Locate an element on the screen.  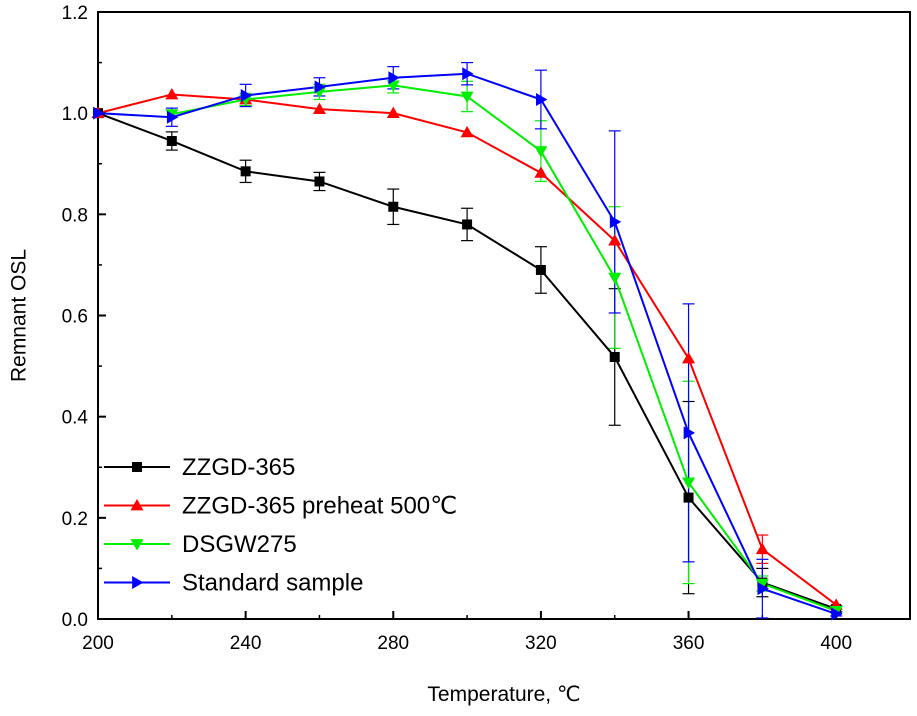
x-tick-label: 360 is located at coordinates (689, 643).